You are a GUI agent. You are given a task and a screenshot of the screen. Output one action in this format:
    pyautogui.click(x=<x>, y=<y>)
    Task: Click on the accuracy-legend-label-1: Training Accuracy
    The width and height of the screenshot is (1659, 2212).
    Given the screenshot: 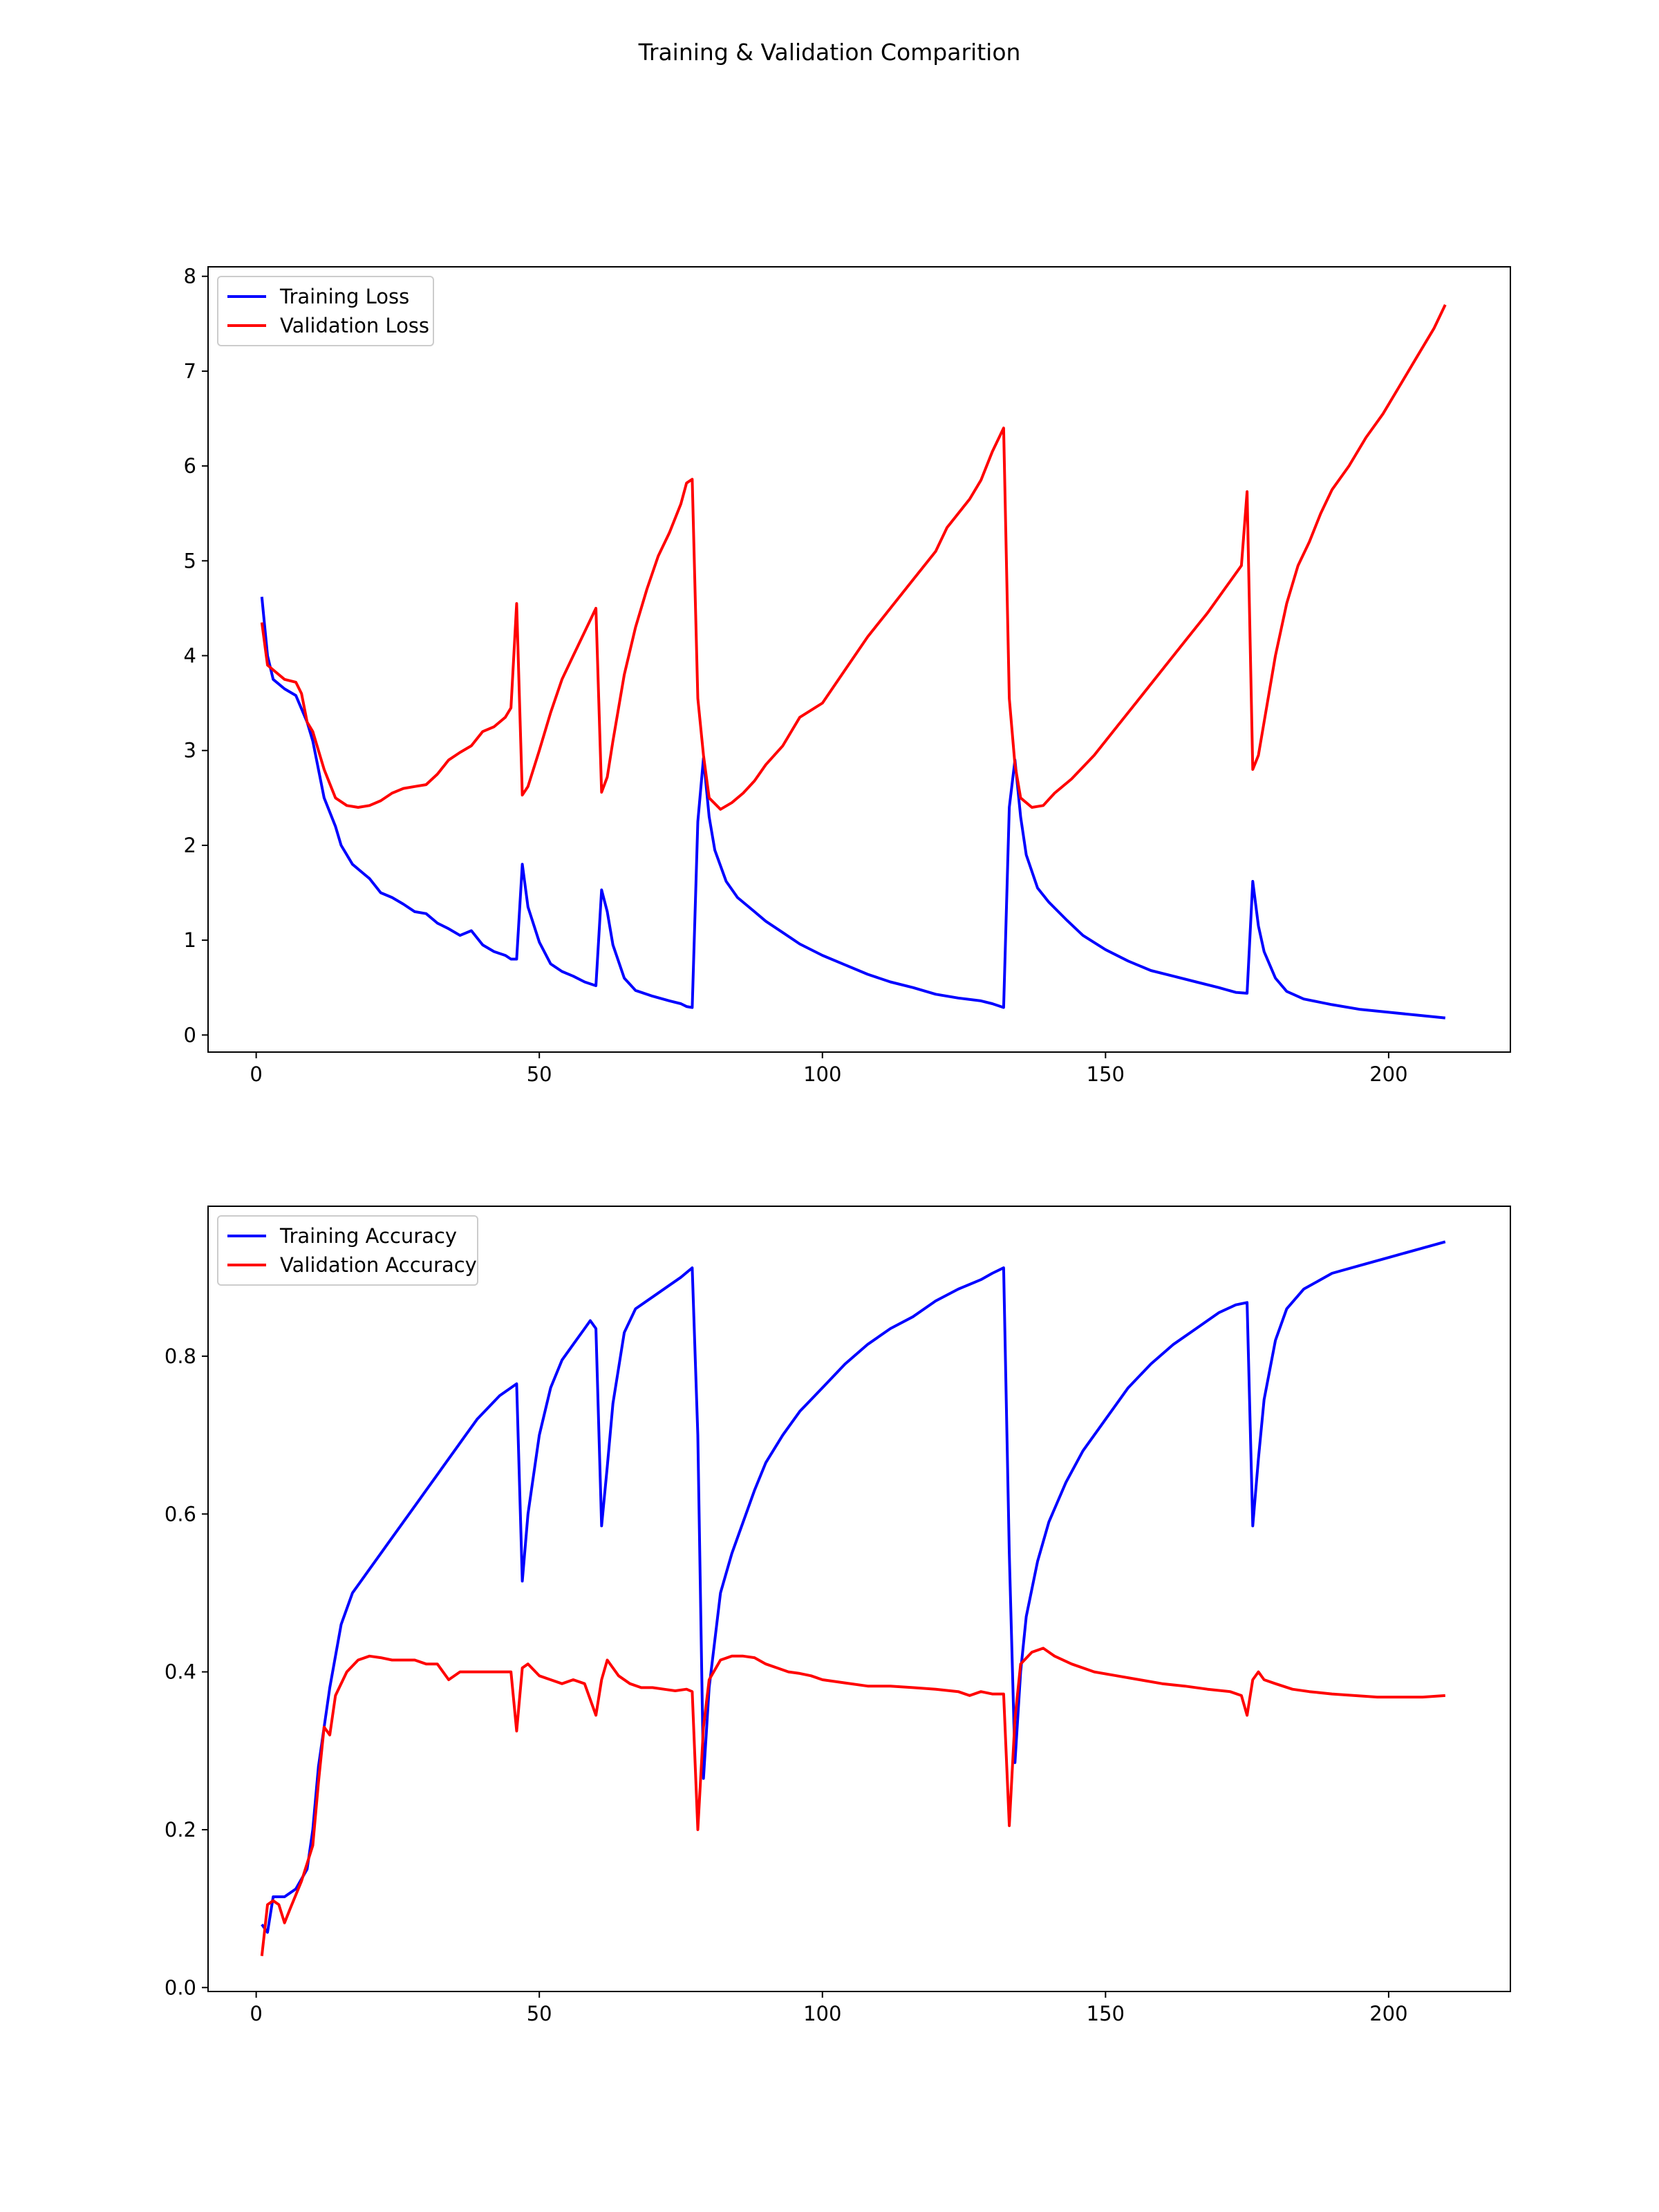 What is the action you would take?
    pyautogui.click(x=368, y=1236)
    